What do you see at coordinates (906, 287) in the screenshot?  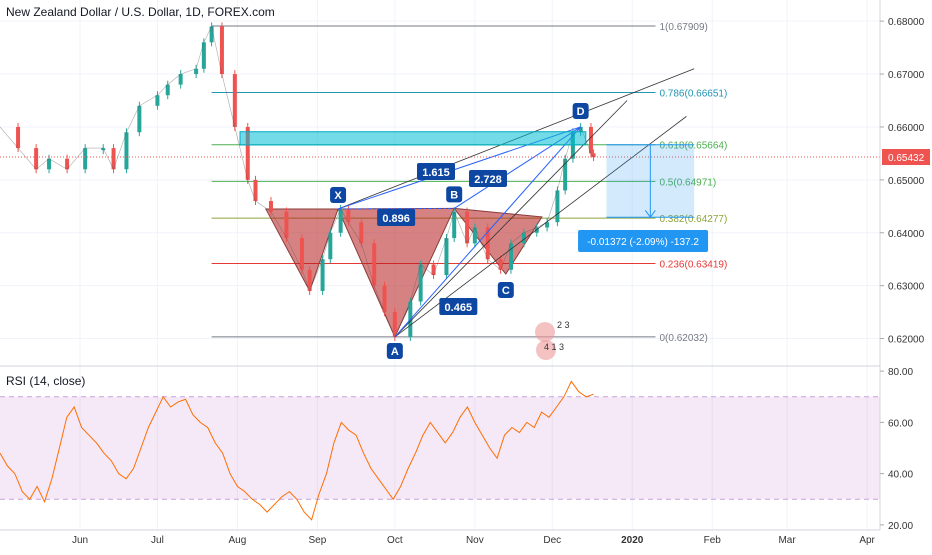 I see `price-tick-label: 0.63000` at bounding box center [906, 287].